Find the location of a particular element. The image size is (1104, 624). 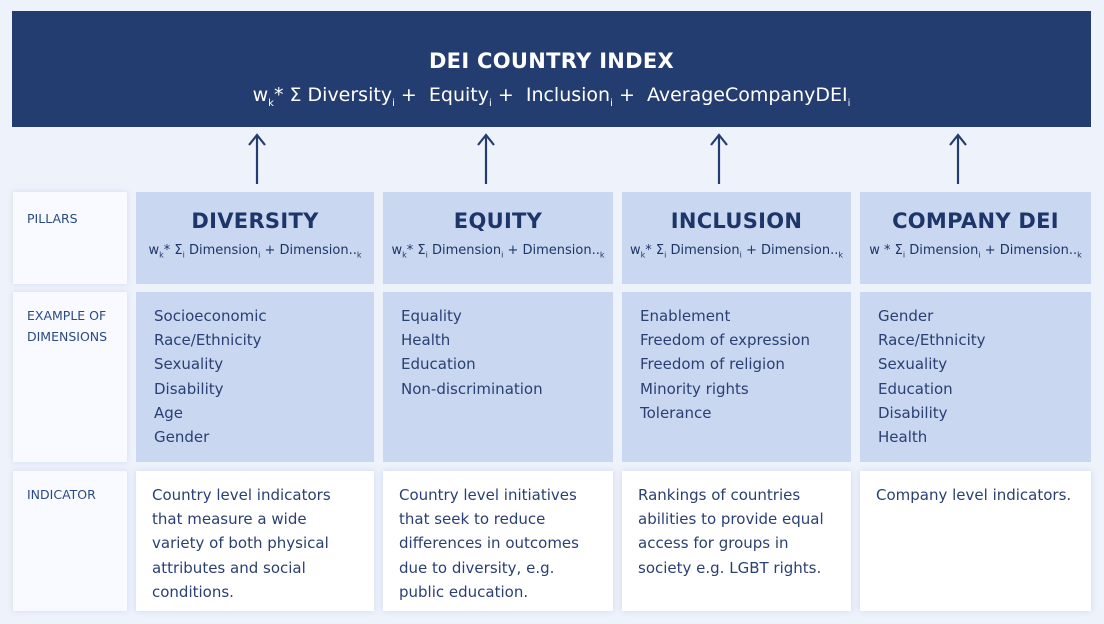

dimension-item: Tolerance is located at coordinates (676, 412).